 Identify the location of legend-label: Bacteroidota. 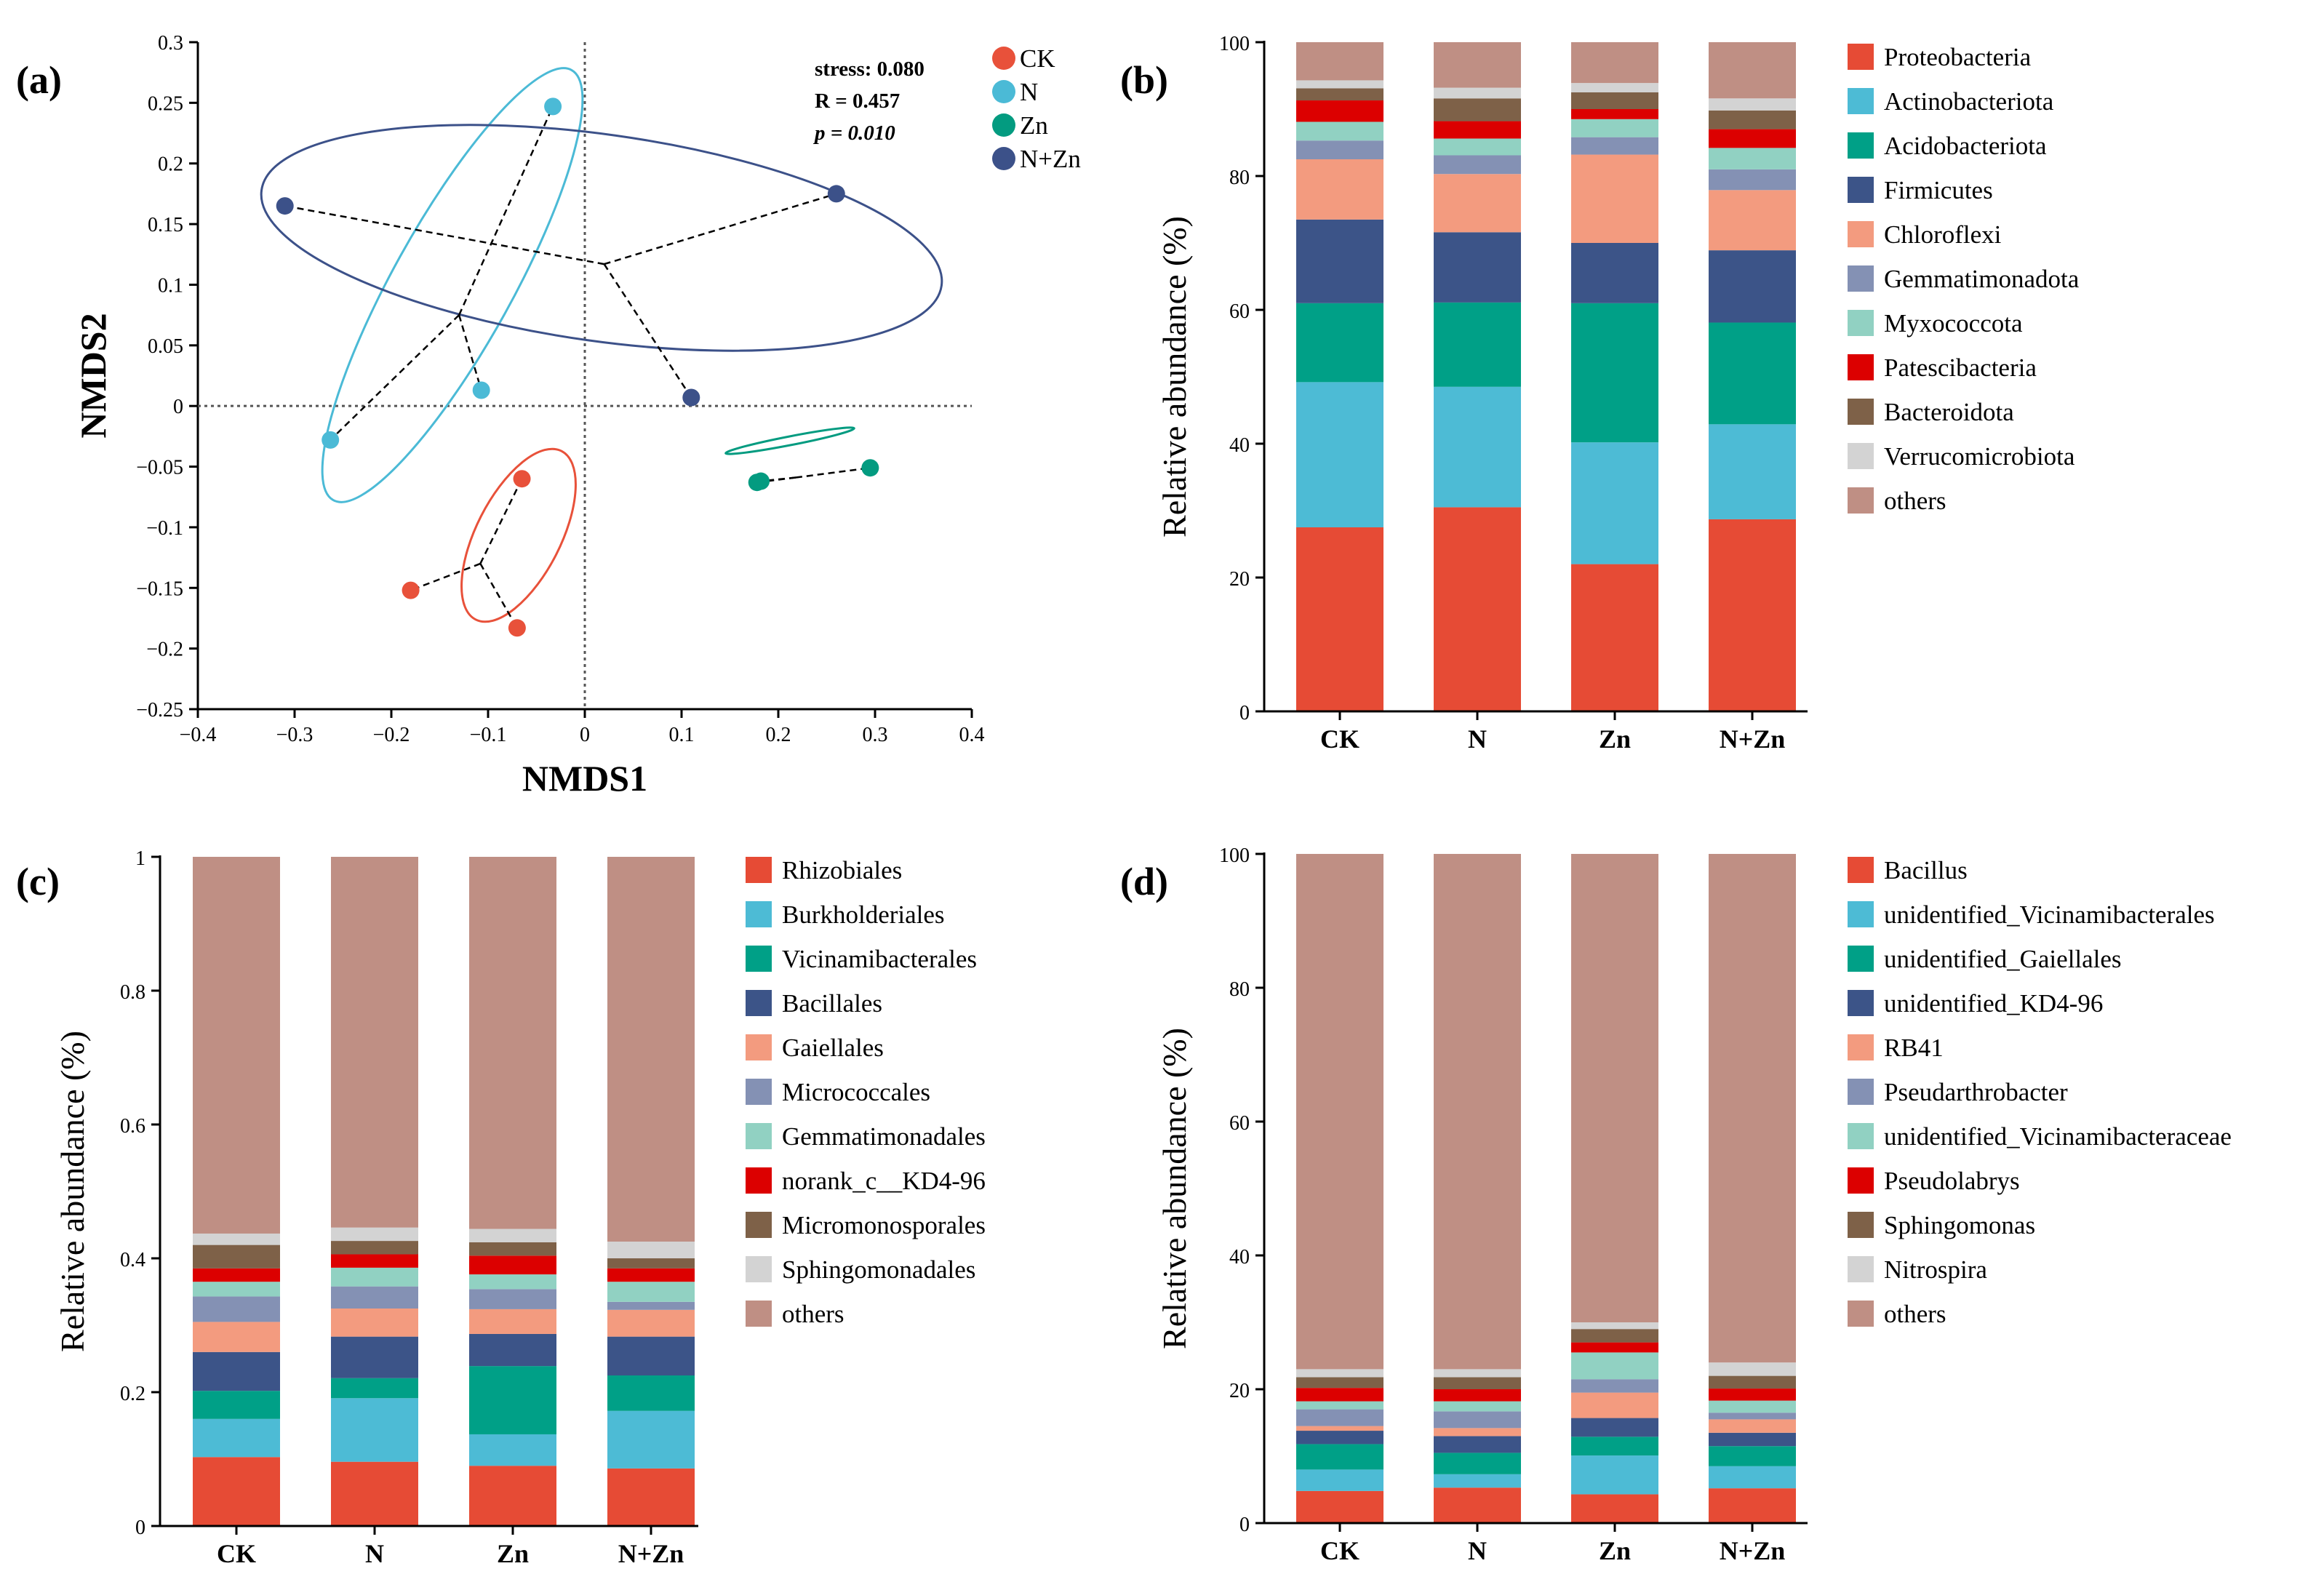
(1949, 412).